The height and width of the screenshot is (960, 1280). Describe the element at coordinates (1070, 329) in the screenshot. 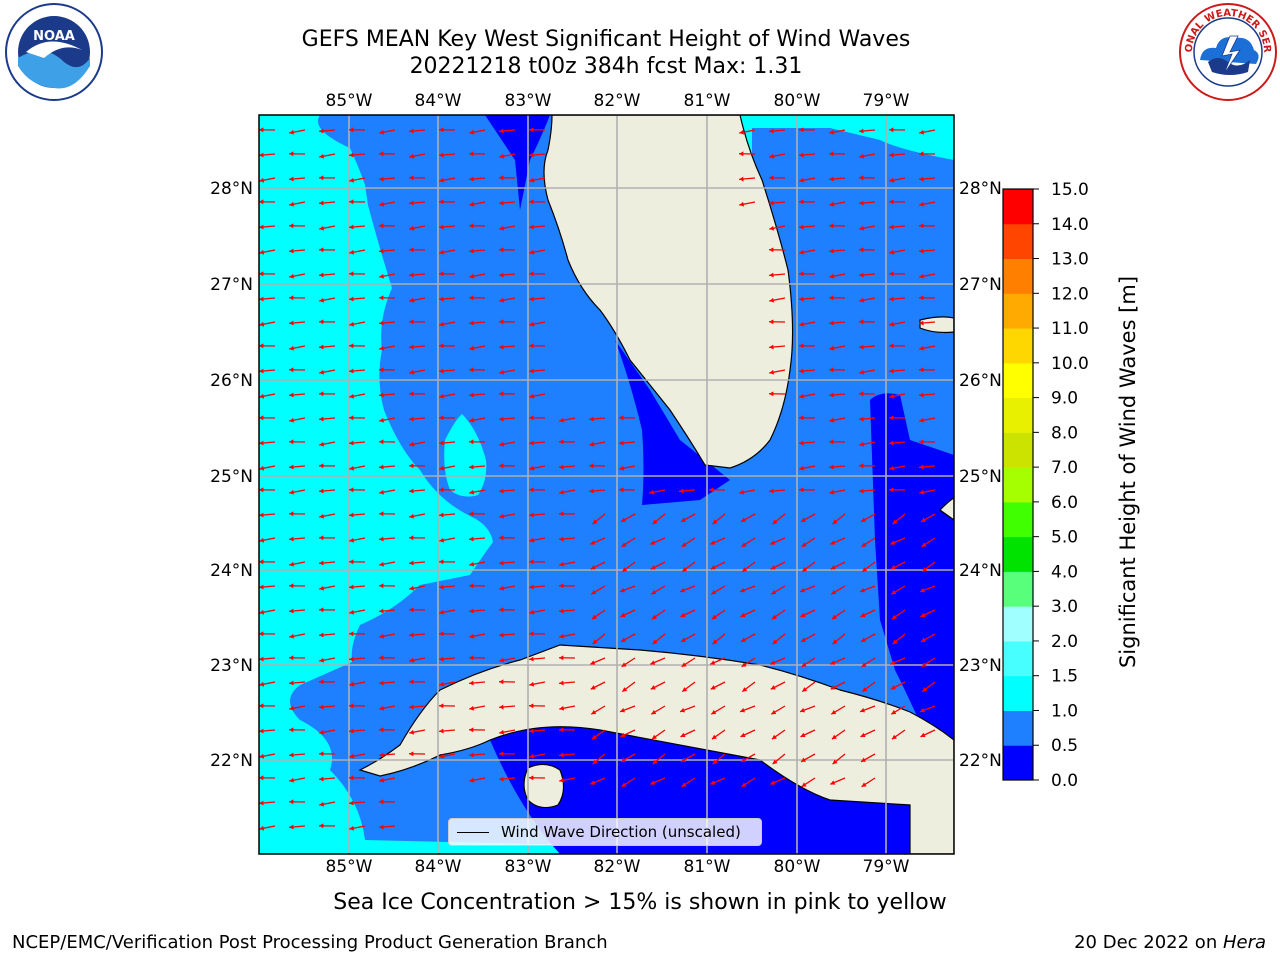

I see `colorbar-tick-label: 11.0` at that location.